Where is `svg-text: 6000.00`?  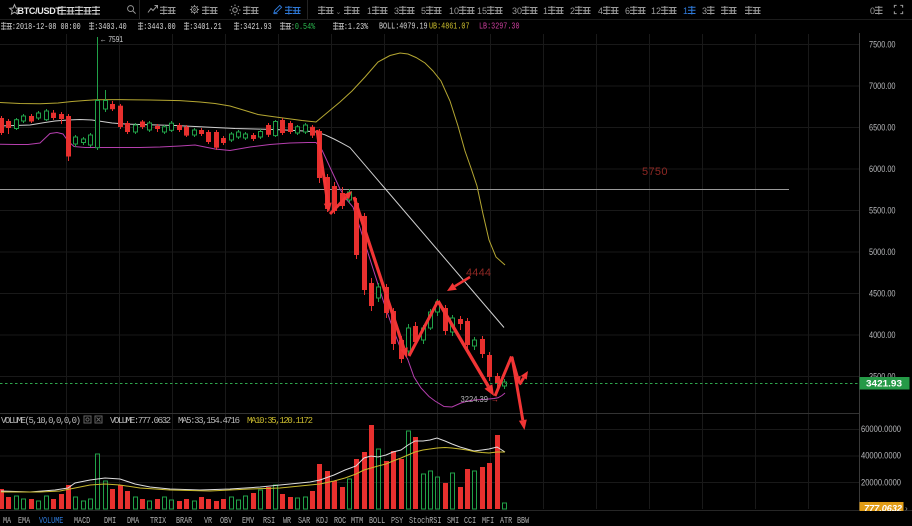
svg-text: 6000.00 is located at coordinates (882, 169).